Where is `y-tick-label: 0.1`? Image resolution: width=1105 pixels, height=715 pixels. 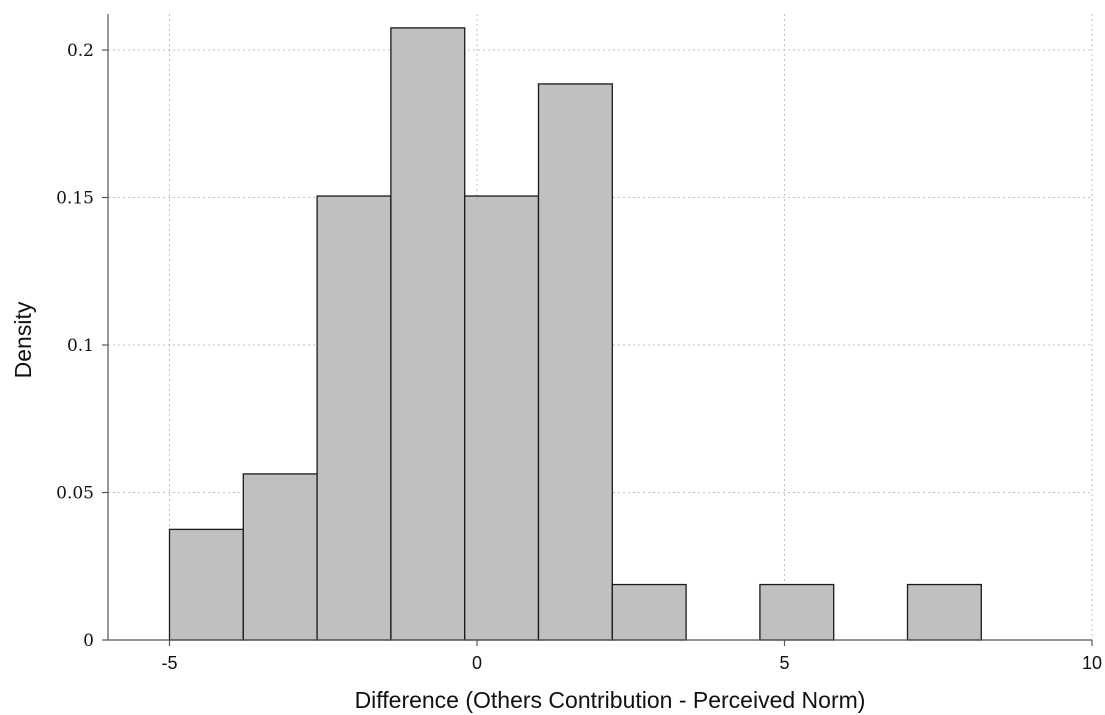
y-tick-label: 0.1 is located at coordinates (80, 346).